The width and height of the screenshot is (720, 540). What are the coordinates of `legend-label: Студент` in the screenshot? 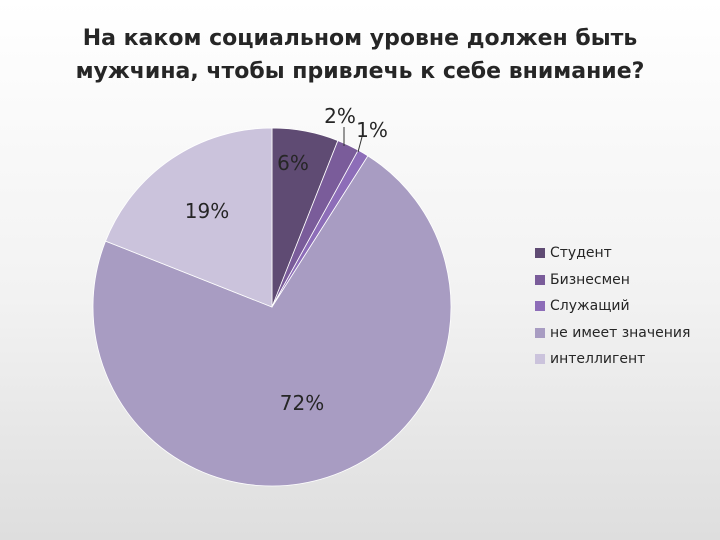 It's located at (581, 253).